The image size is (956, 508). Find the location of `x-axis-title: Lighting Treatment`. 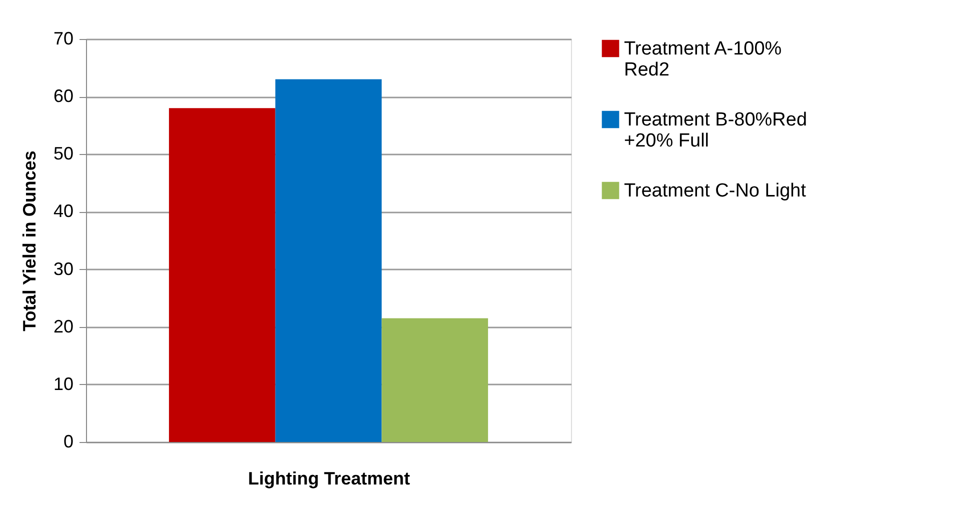

x-axis-title: Lighting Treatment is located at coordinates (329, 478).